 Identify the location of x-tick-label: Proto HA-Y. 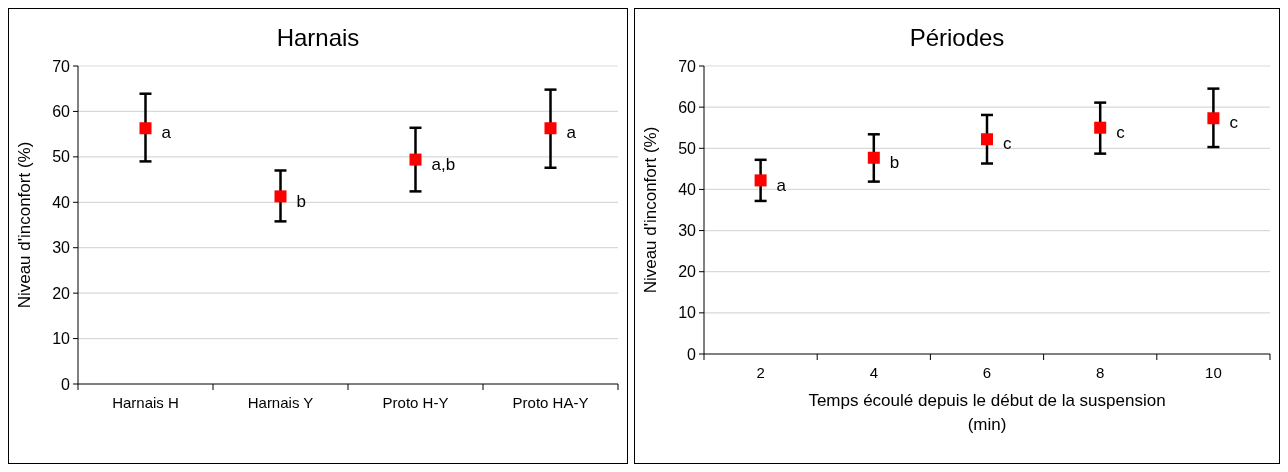
(550, 402).